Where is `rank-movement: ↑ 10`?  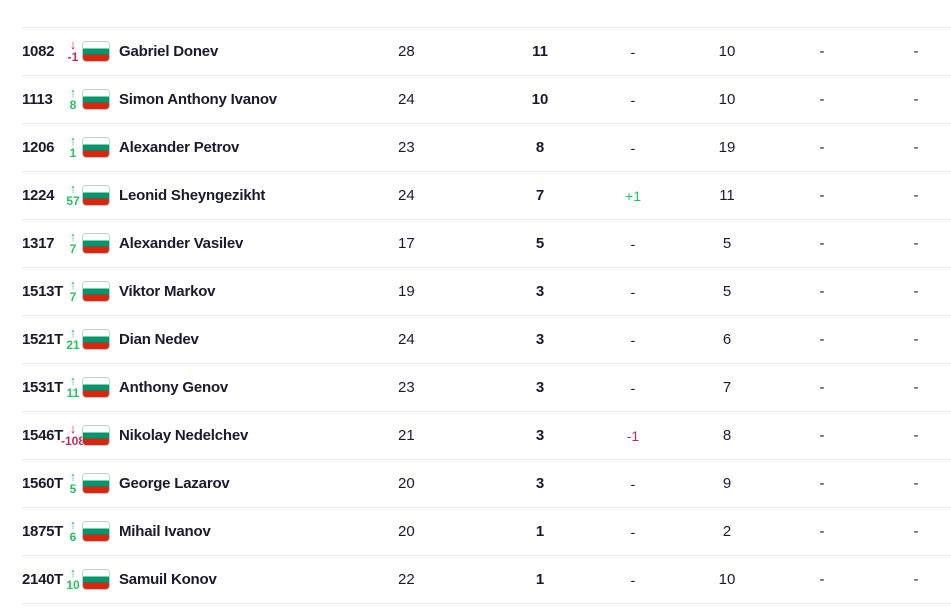
rank-movement: ↑ 10 is located at coordinates (73, 579).